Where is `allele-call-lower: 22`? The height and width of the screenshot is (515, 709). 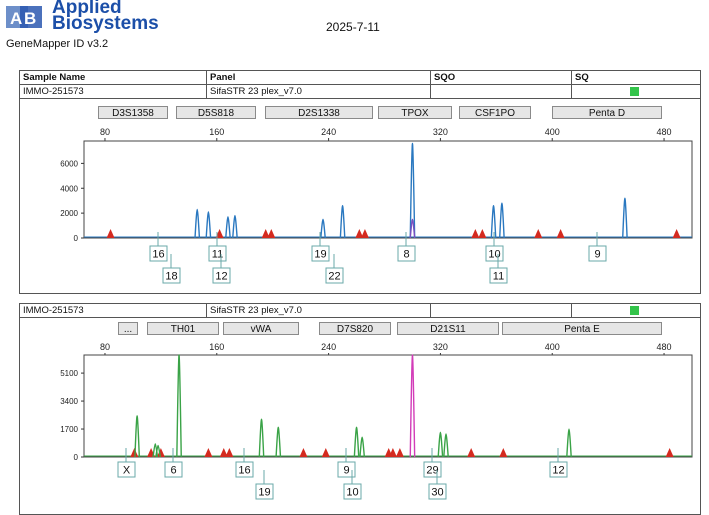
allele-call-lower: 22 is located at coordinates (334, 277).